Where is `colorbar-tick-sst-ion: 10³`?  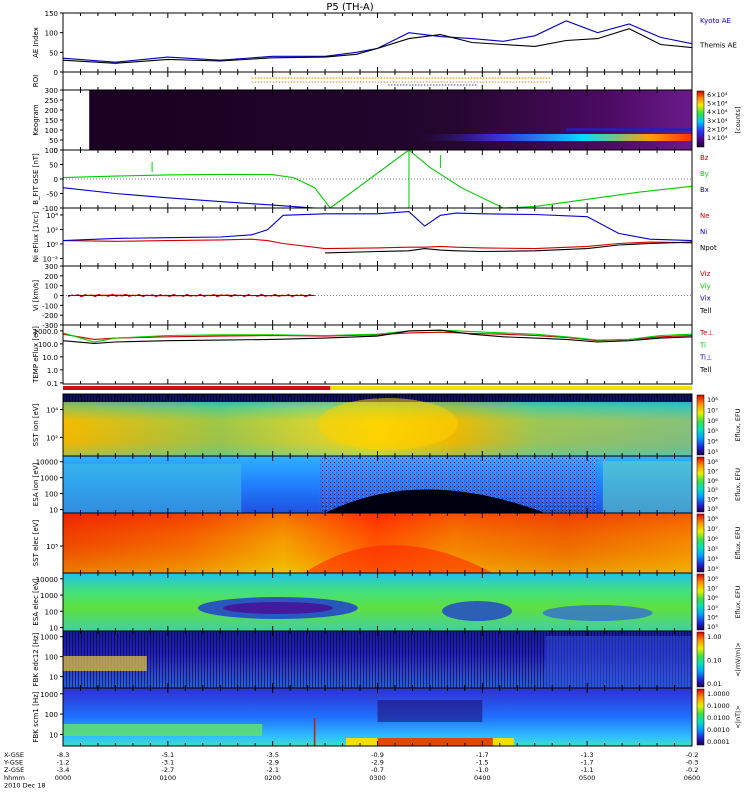 colorbar-tick-sst-ion: 10³ is located at coordinates (712, 452).